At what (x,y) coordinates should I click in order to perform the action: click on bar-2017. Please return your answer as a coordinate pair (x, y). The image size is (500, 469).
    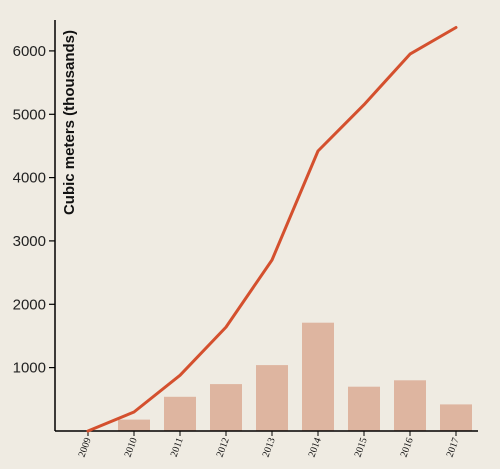
    Looking at the image, I should click on (456, 417).